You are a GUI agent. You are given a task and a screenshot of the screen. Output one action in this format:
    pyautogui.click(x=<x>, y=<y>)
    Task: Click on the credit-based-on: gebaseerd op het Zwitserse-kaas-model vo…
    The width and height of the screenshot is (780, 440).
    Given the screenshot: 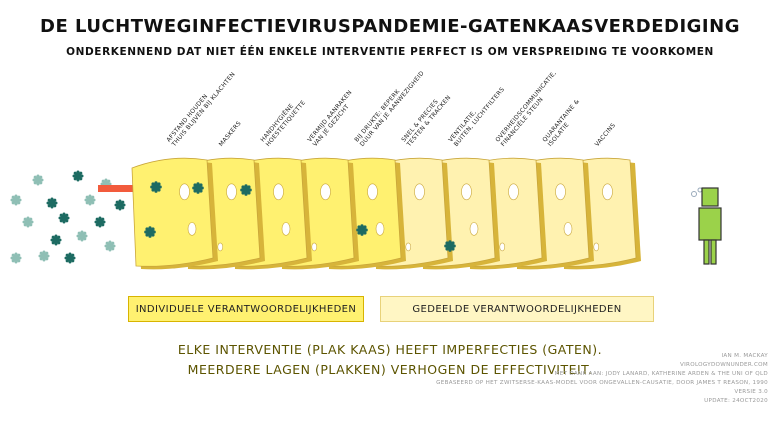 What is the action you would take?
    pyautogui.click(x=602, y=383)
    